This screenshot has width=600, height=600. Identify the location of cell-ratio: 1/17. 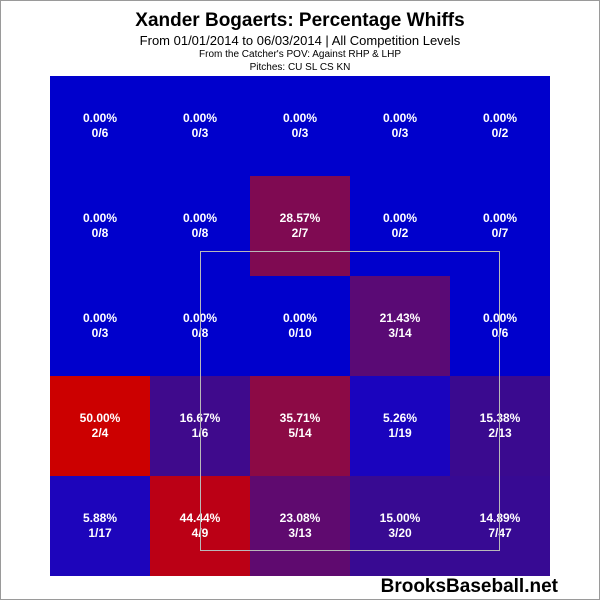
(100, 533).